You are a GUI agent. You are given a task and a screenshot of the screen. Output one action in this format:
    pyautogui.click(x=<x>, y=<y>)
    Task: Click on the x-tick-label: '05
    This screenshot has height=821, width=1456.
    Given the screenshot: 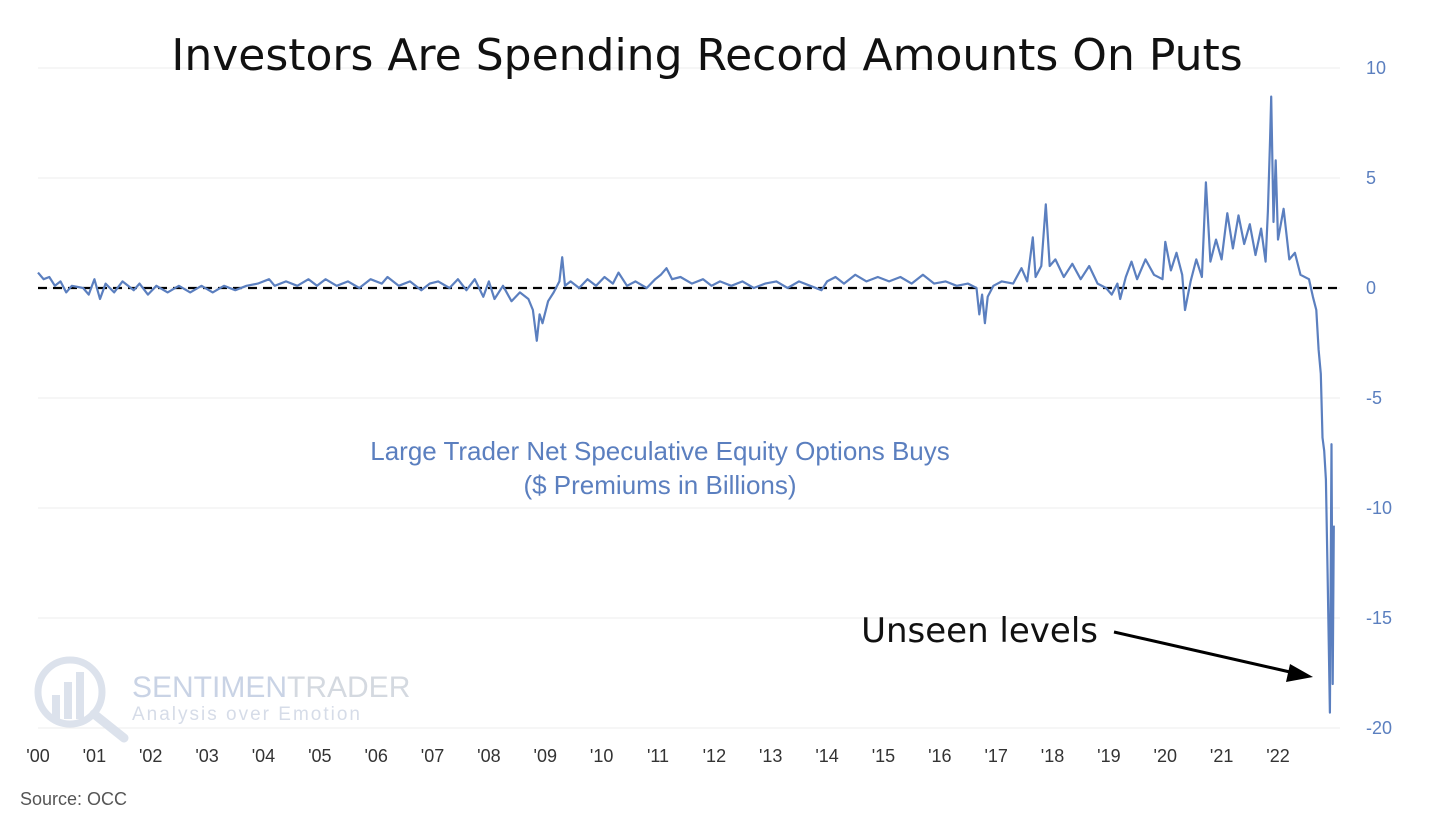 What is the action you would take?
    pyautogui.click(x=319, y=756)
    